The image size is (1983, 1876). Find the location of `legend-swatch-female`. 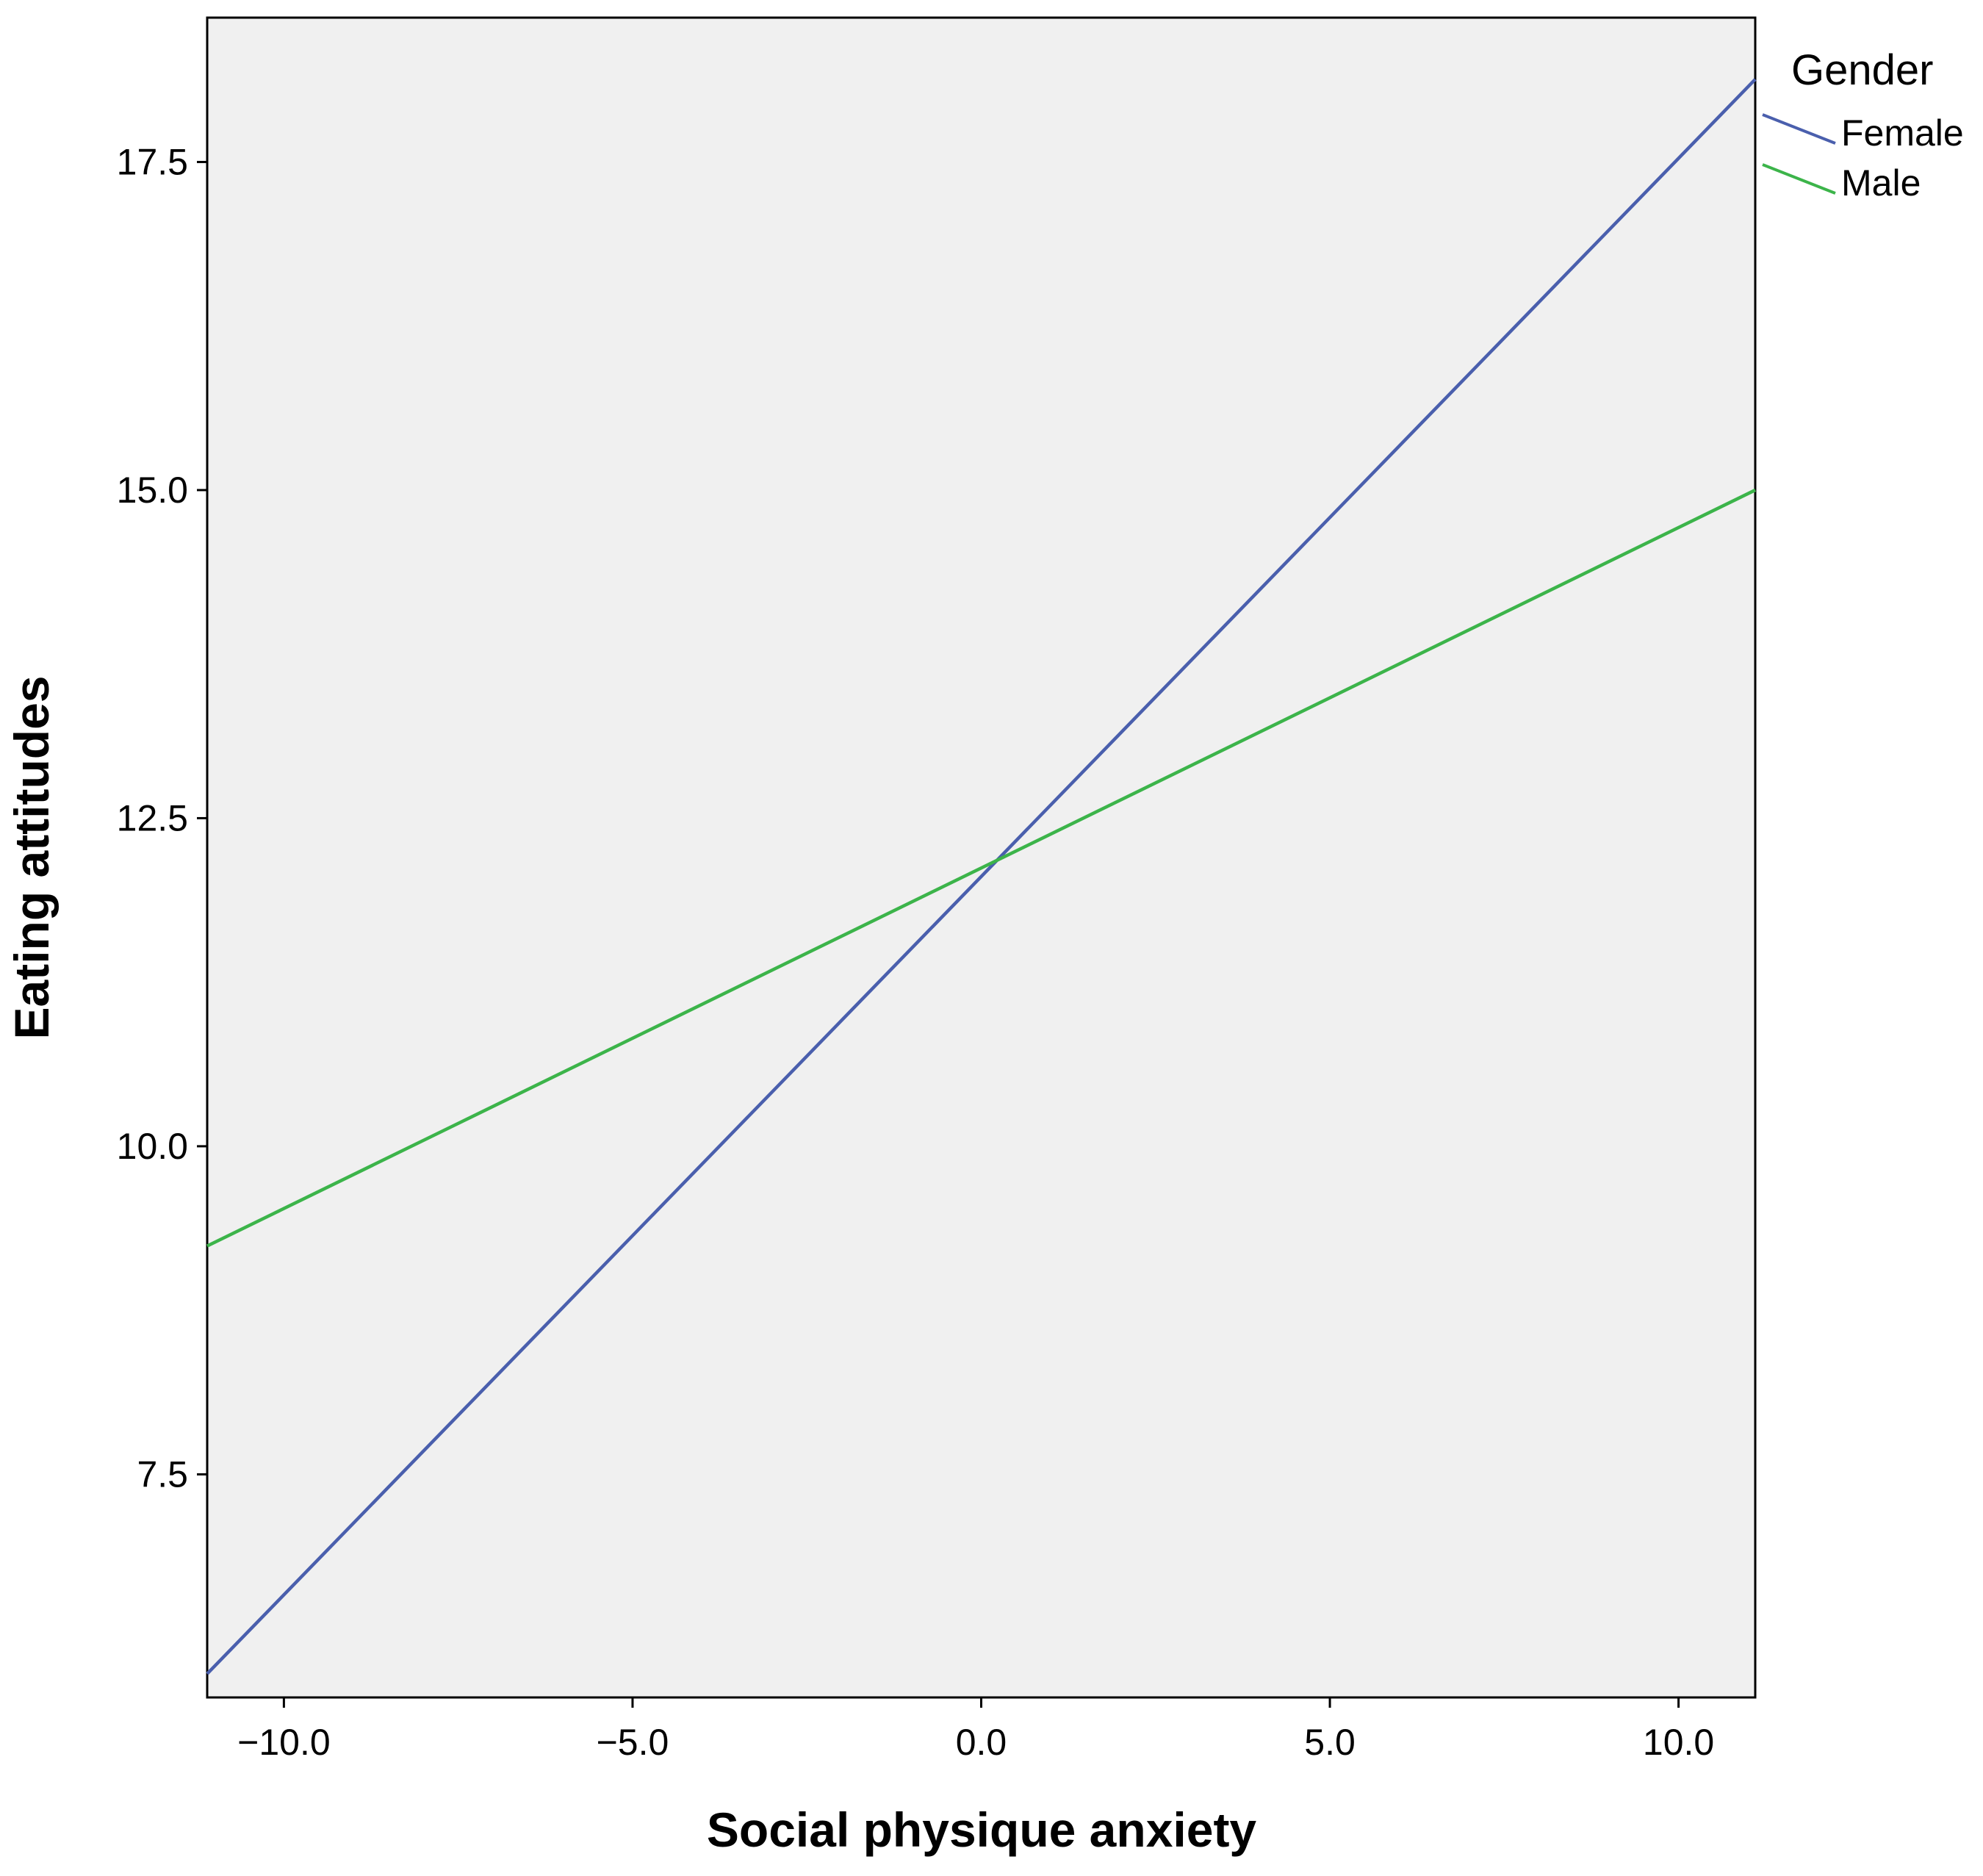

legend-swatch-female is located at coordinates (1799, 129).